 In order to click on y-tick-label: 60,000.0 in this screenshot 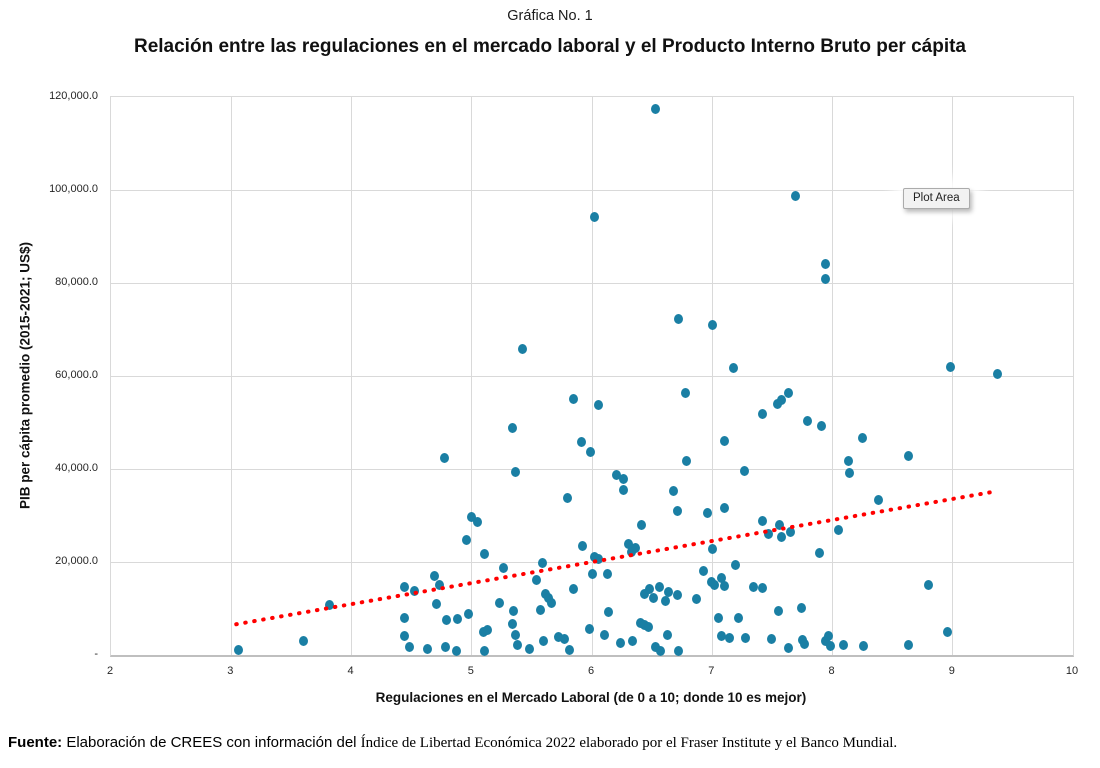, I will do `click(76, 375)`.